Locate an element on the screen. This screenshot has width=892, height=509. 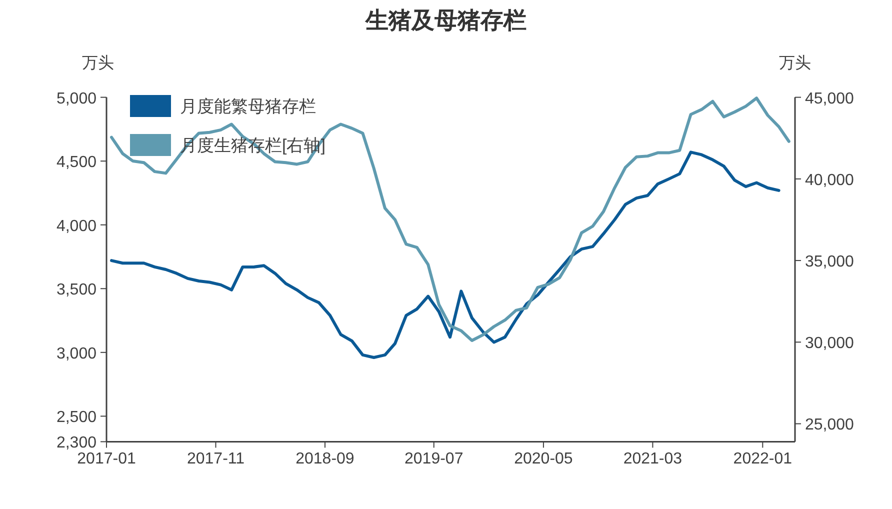
x-tick: 2017-11 is located at coordinates (215, 459).